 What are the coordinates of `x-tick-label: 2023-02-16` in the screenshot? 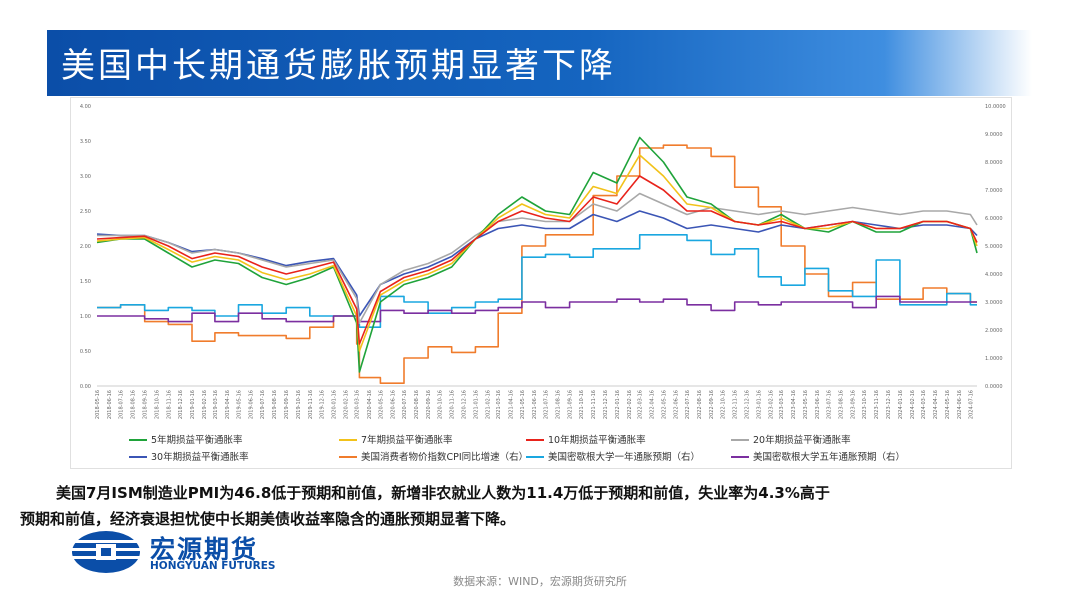 It's located at (771, 404).